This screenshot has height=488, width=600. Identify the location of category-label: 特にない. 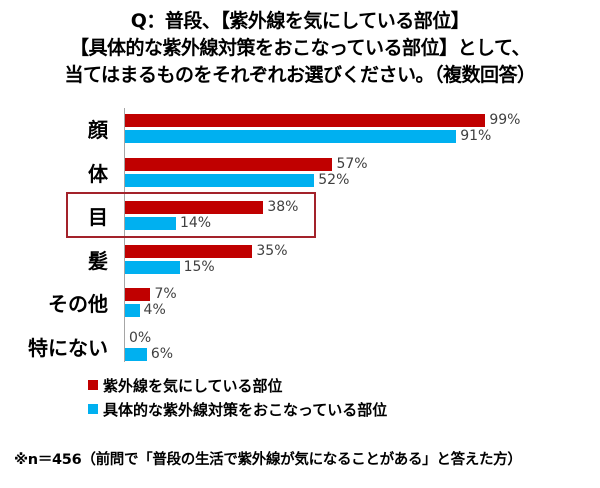
(68, 347).